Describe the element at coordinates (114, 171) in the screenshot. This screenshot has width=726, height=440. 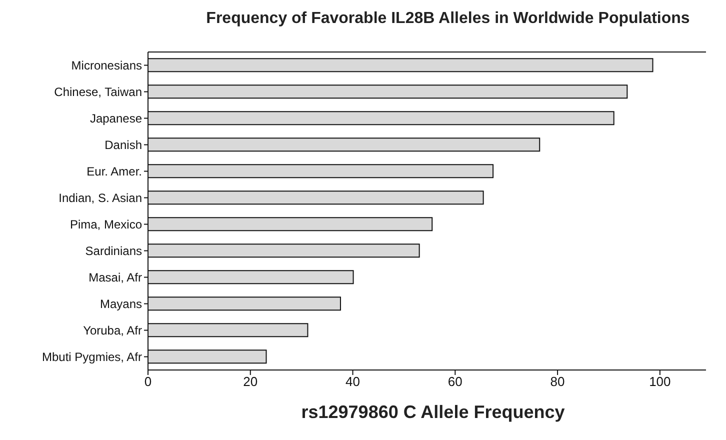
I see `y-tick-label: Eur. Amer.` at that location.